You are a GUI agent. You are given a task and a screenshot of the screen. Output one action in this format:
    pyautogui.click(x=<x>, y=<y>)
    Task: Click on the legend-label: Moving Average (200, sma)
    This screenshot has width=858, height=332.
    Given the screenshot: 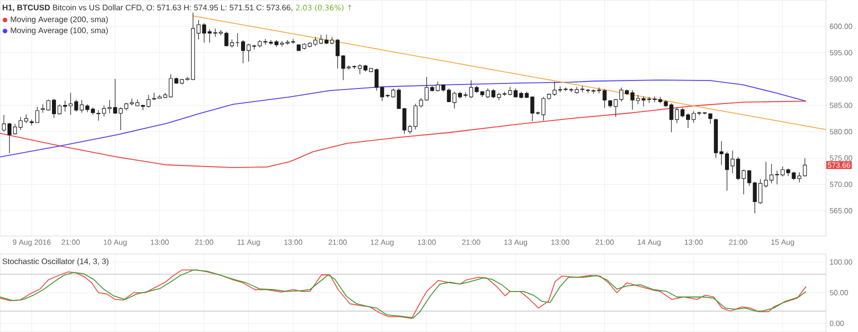 What is the action you would take?
    pyautogui.click(x=59, y=20)
    